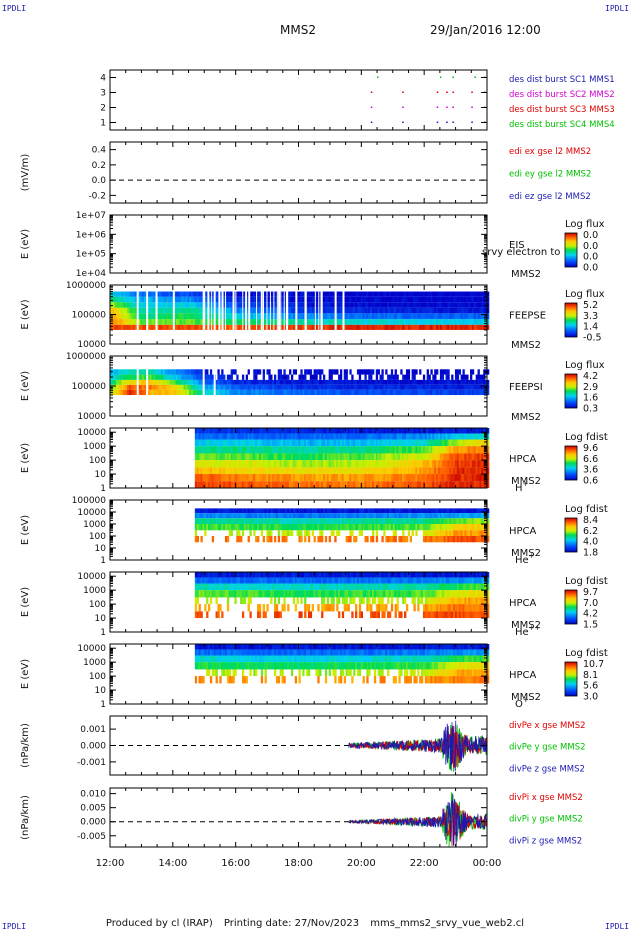  Describe the element at coordinates (590, 267) in the screenshot. I see `colorbar-label: 0.0` at that location.